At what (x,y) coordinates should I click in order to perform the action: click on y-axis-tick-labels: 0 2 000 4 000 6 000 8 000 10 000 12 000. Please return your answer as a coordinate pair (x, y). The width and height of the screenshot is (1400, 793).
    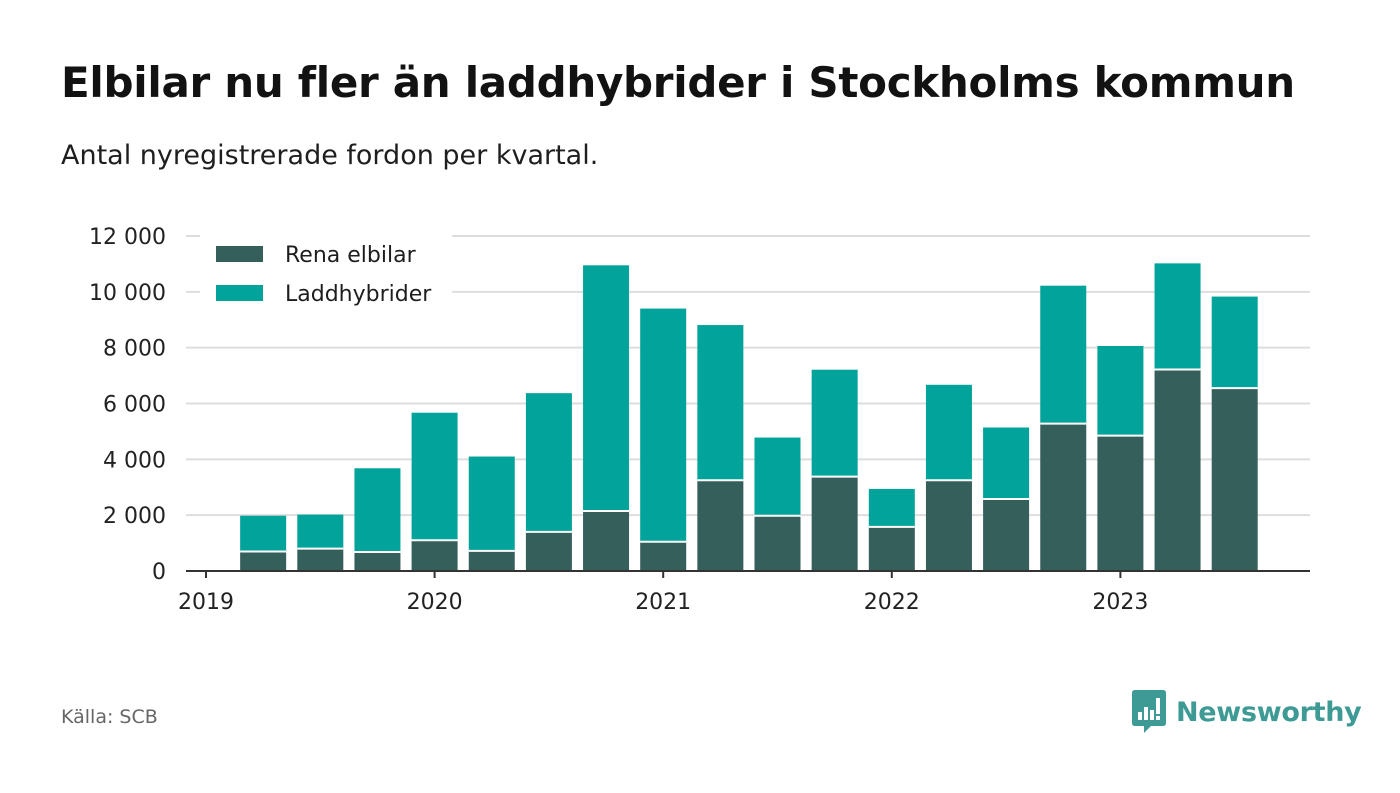
    Looking at the image, I should click on (127, 405).